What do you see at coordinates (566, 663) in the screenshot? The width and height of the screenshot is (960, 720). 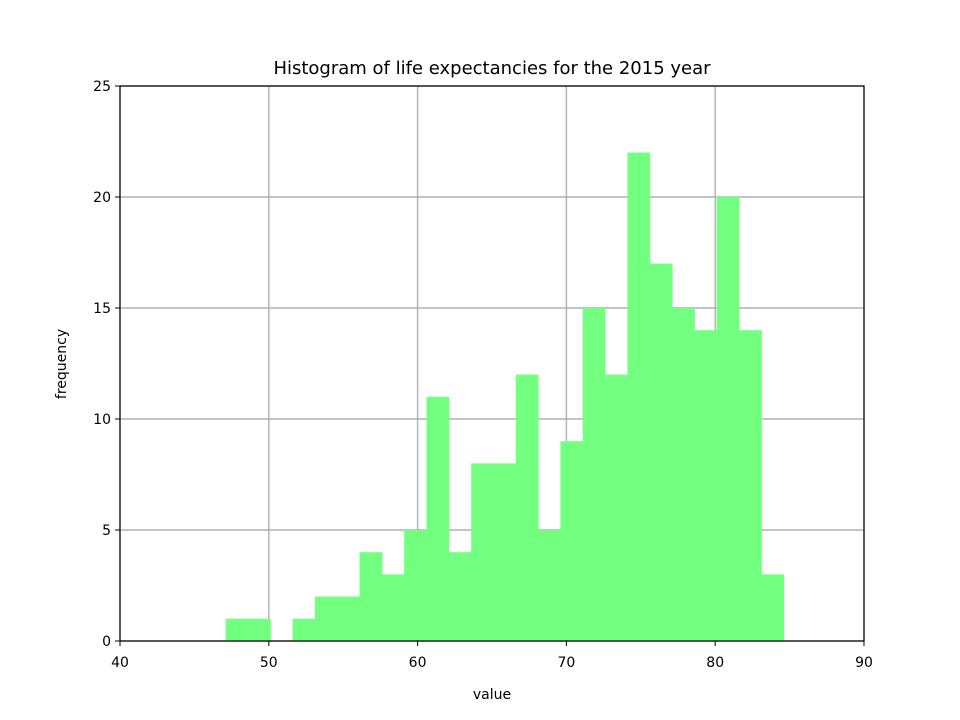 I see `x-tick-label: 70` at bounding box center [566, 663].